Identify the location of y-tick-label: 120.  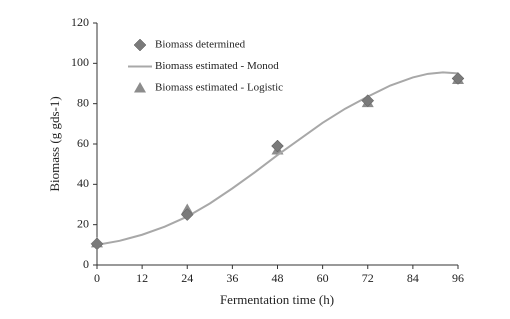
(80, 22).